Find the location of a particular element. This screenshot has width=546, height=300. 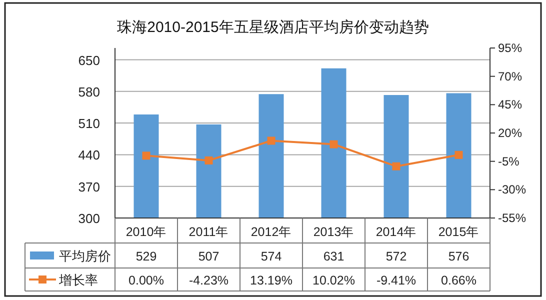

data-label: 574 is located at coordinates (271, 257).